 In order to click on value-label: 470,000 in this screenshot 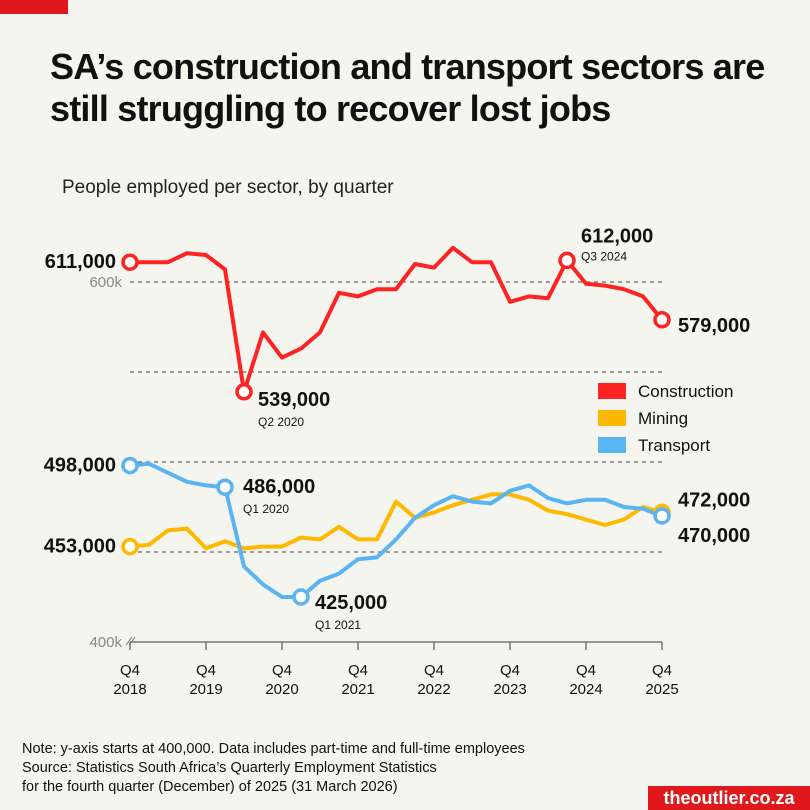, I will do `click(714, 536)`.